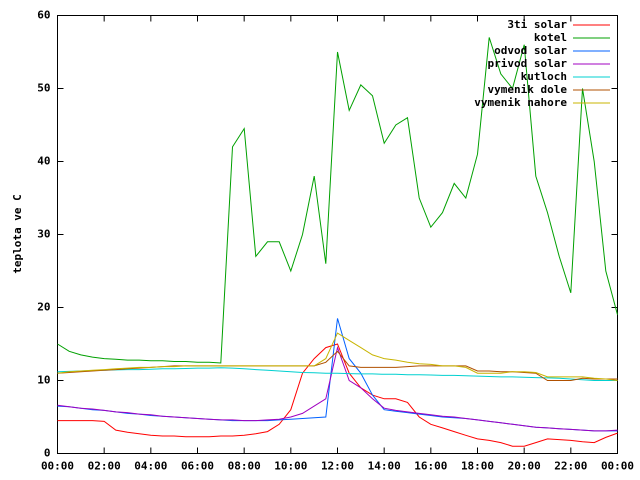  I want to click on y-tick-label: 50, so click(43, 88).